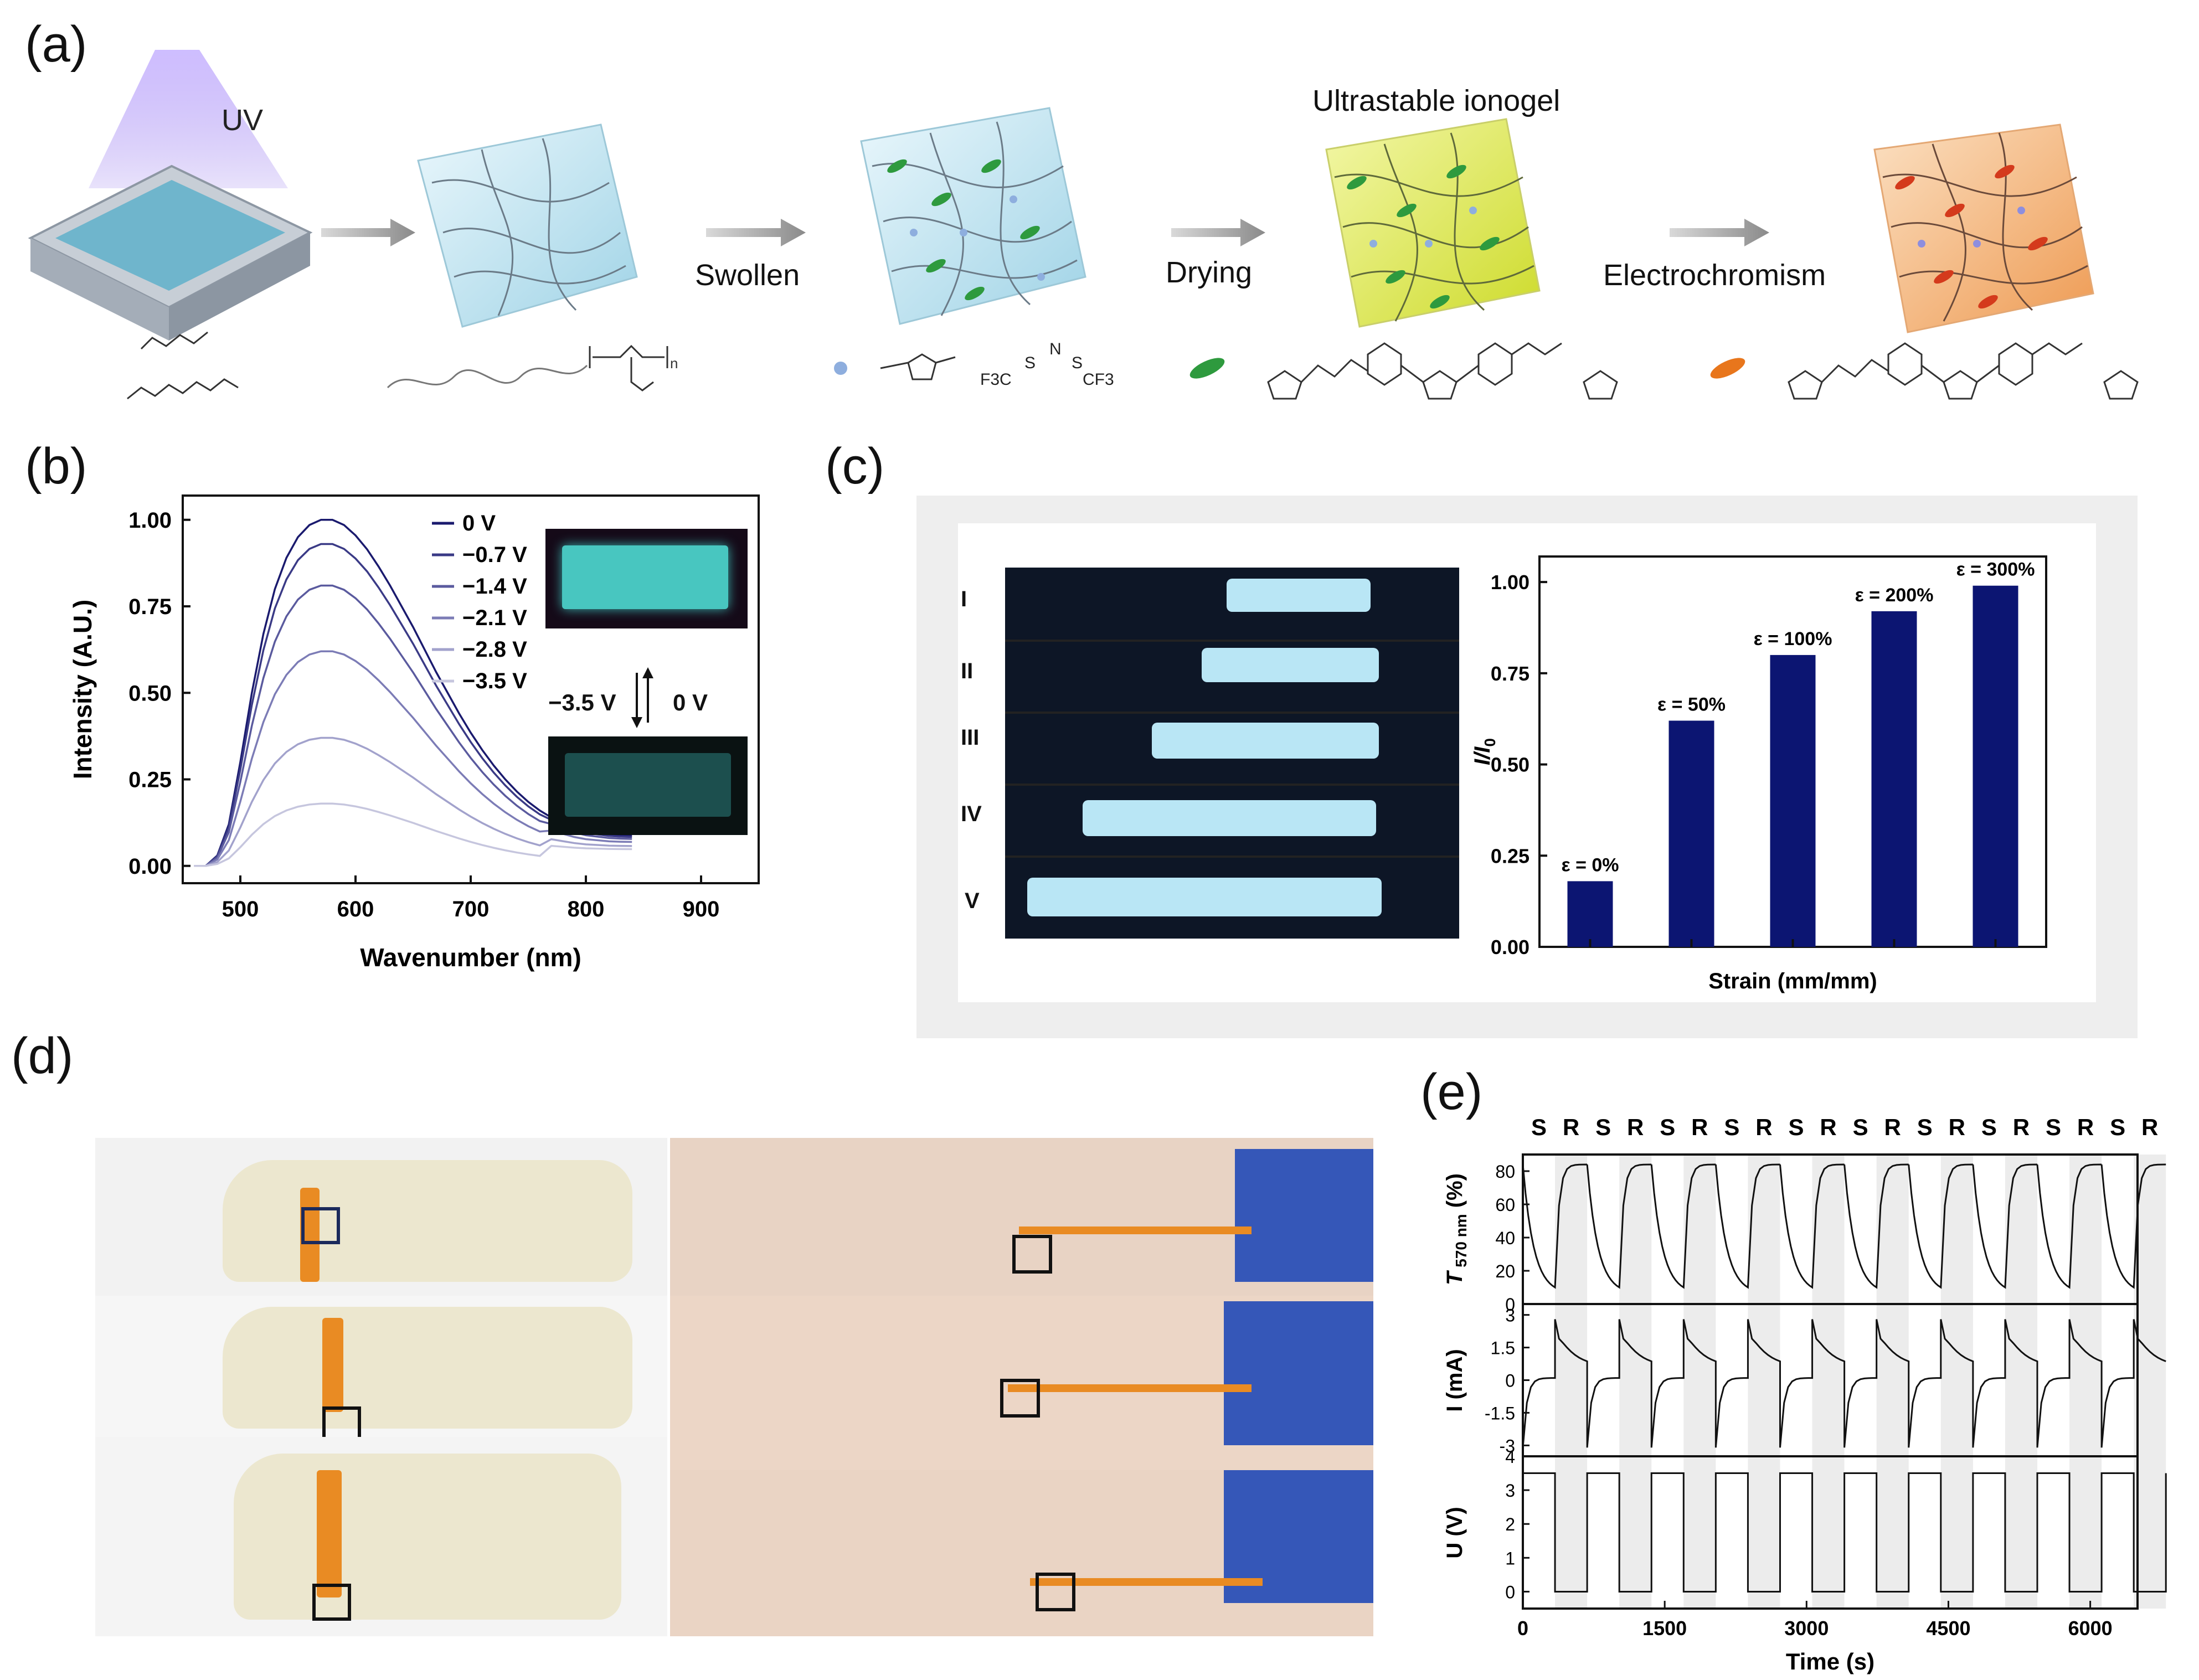  I want to click on y-tick-label: 60, so click(1505, 1205).